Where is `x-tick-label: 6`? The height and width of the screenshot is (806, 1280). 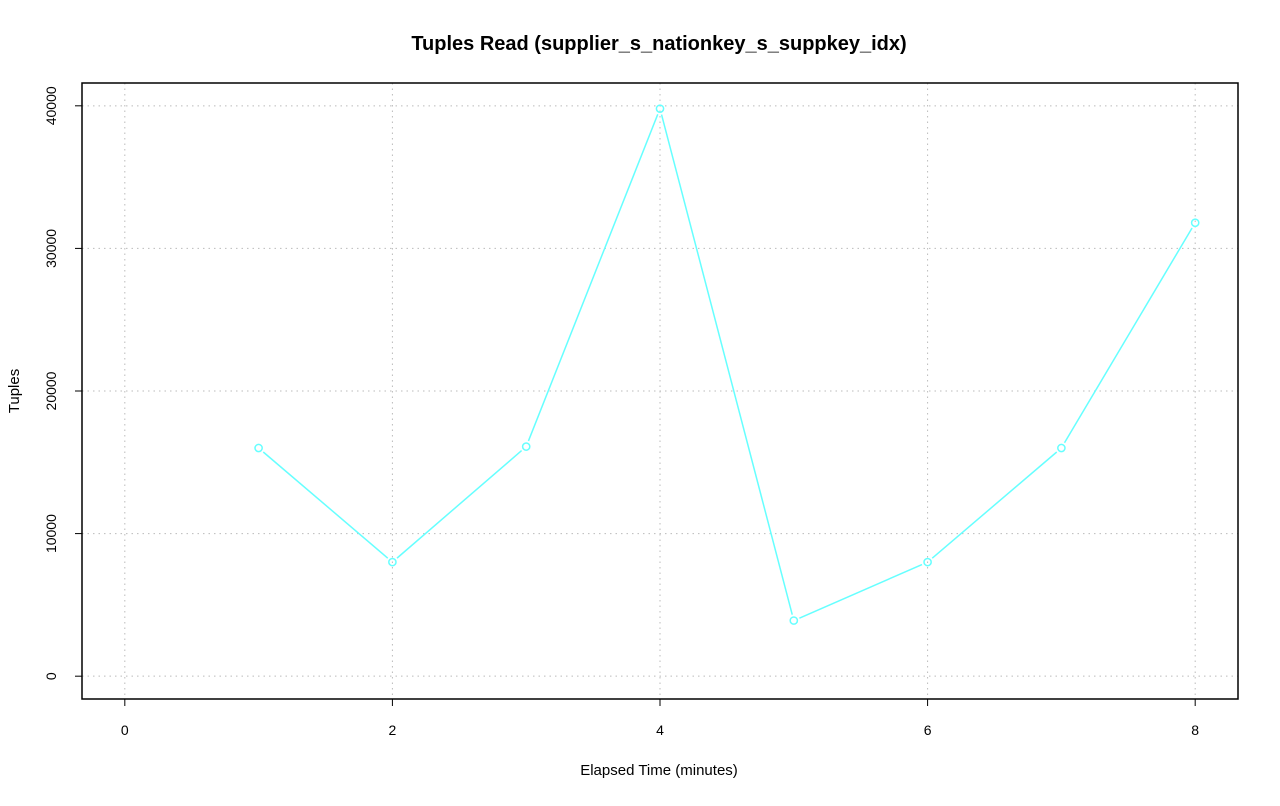 x-tick-label: 6 is located at coordinates (928, 730).